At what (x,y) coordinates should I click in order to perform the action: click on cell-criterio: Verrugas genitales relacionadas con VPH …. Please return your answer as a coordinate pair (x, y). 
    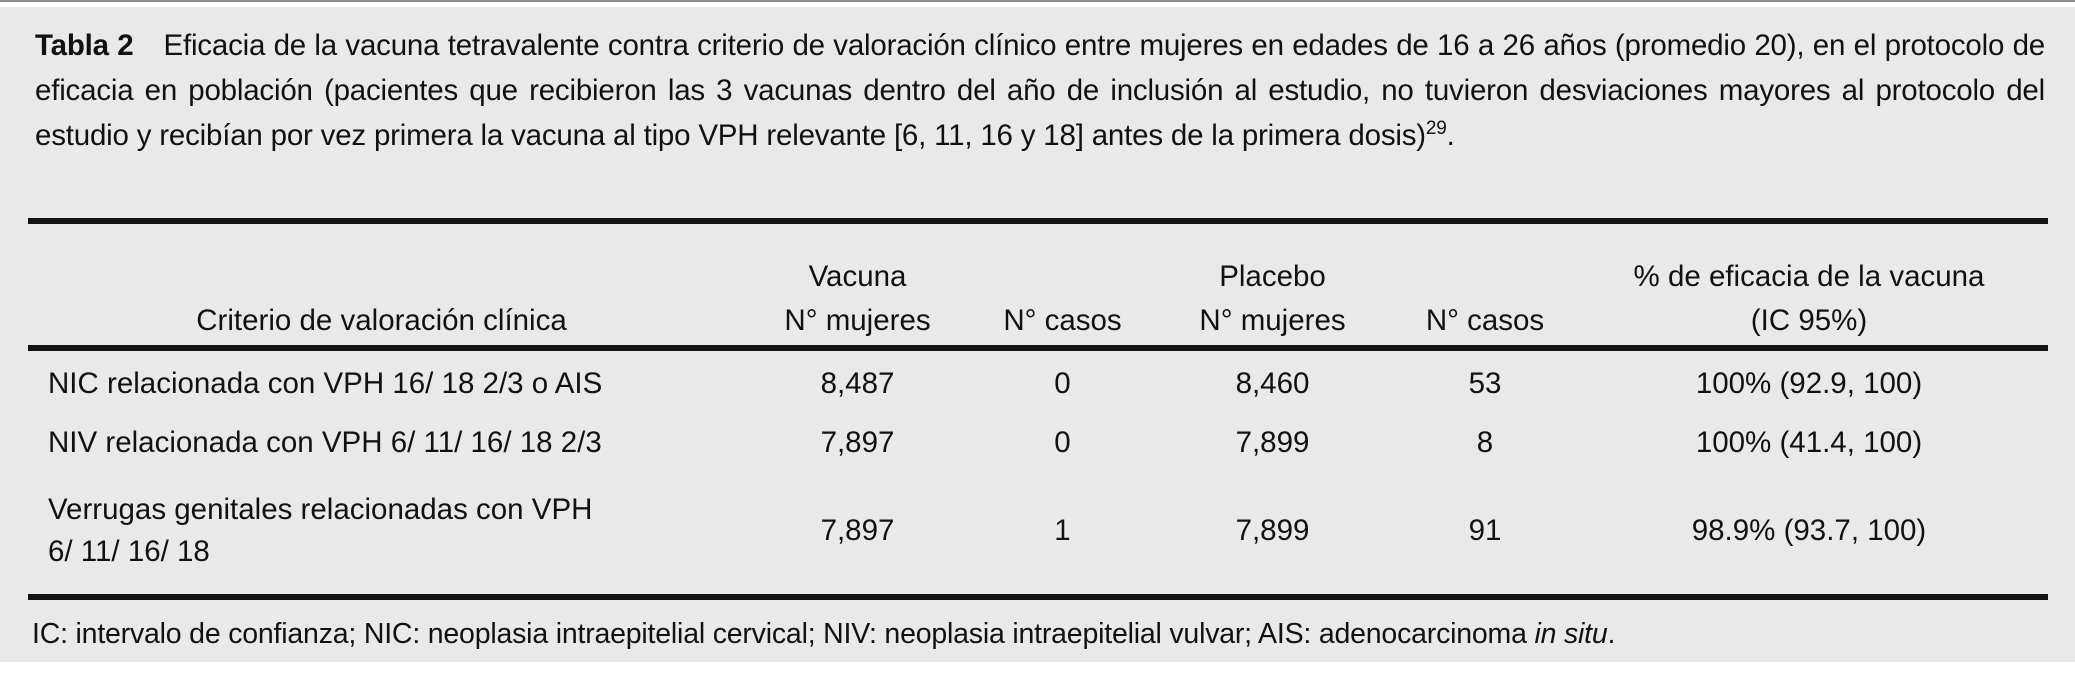
    Looking at the image, I should click on (381, 531).